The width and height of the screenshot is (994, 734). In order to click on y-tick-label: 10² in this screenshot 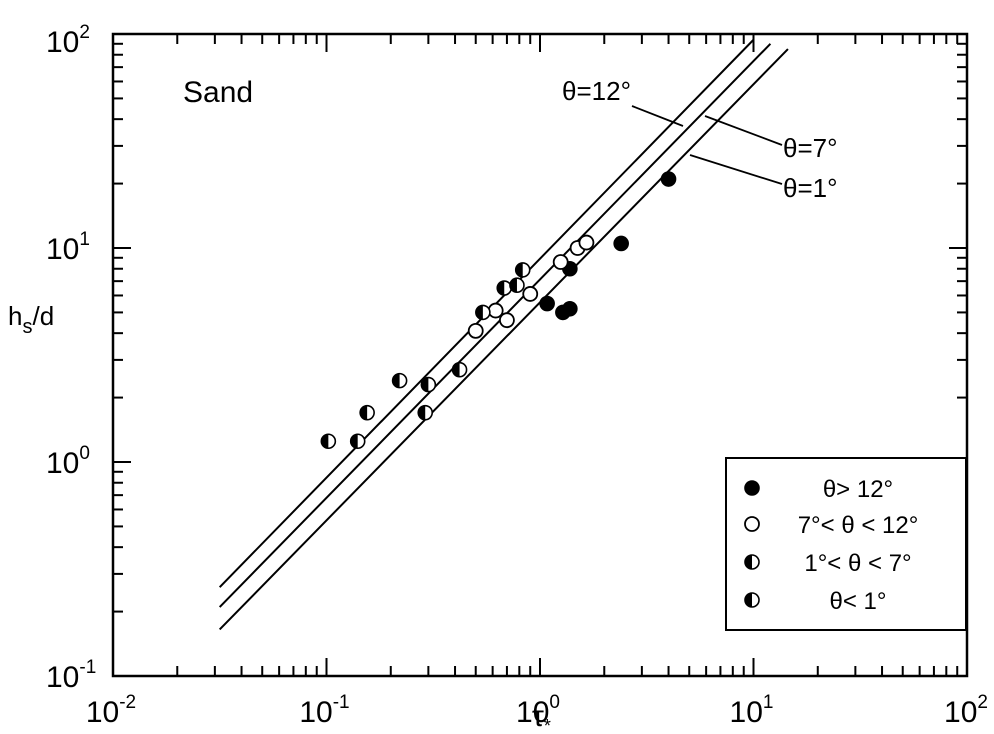, I will do `click(68, 40)`.